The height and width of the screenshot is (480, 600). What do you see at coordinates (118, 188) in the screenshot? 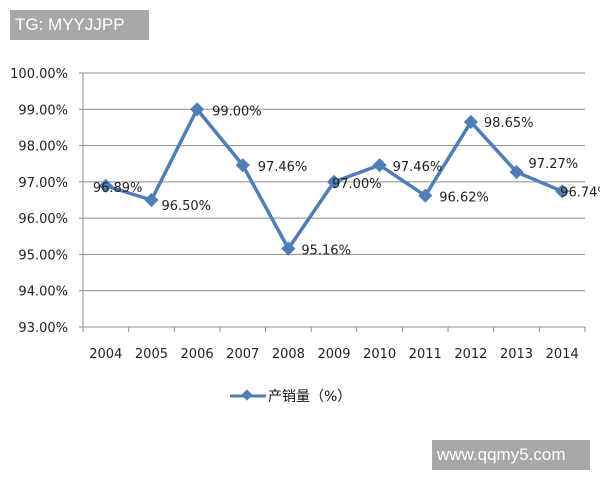
I see `data-label: 96.89%` at bounding box center [118, 188].